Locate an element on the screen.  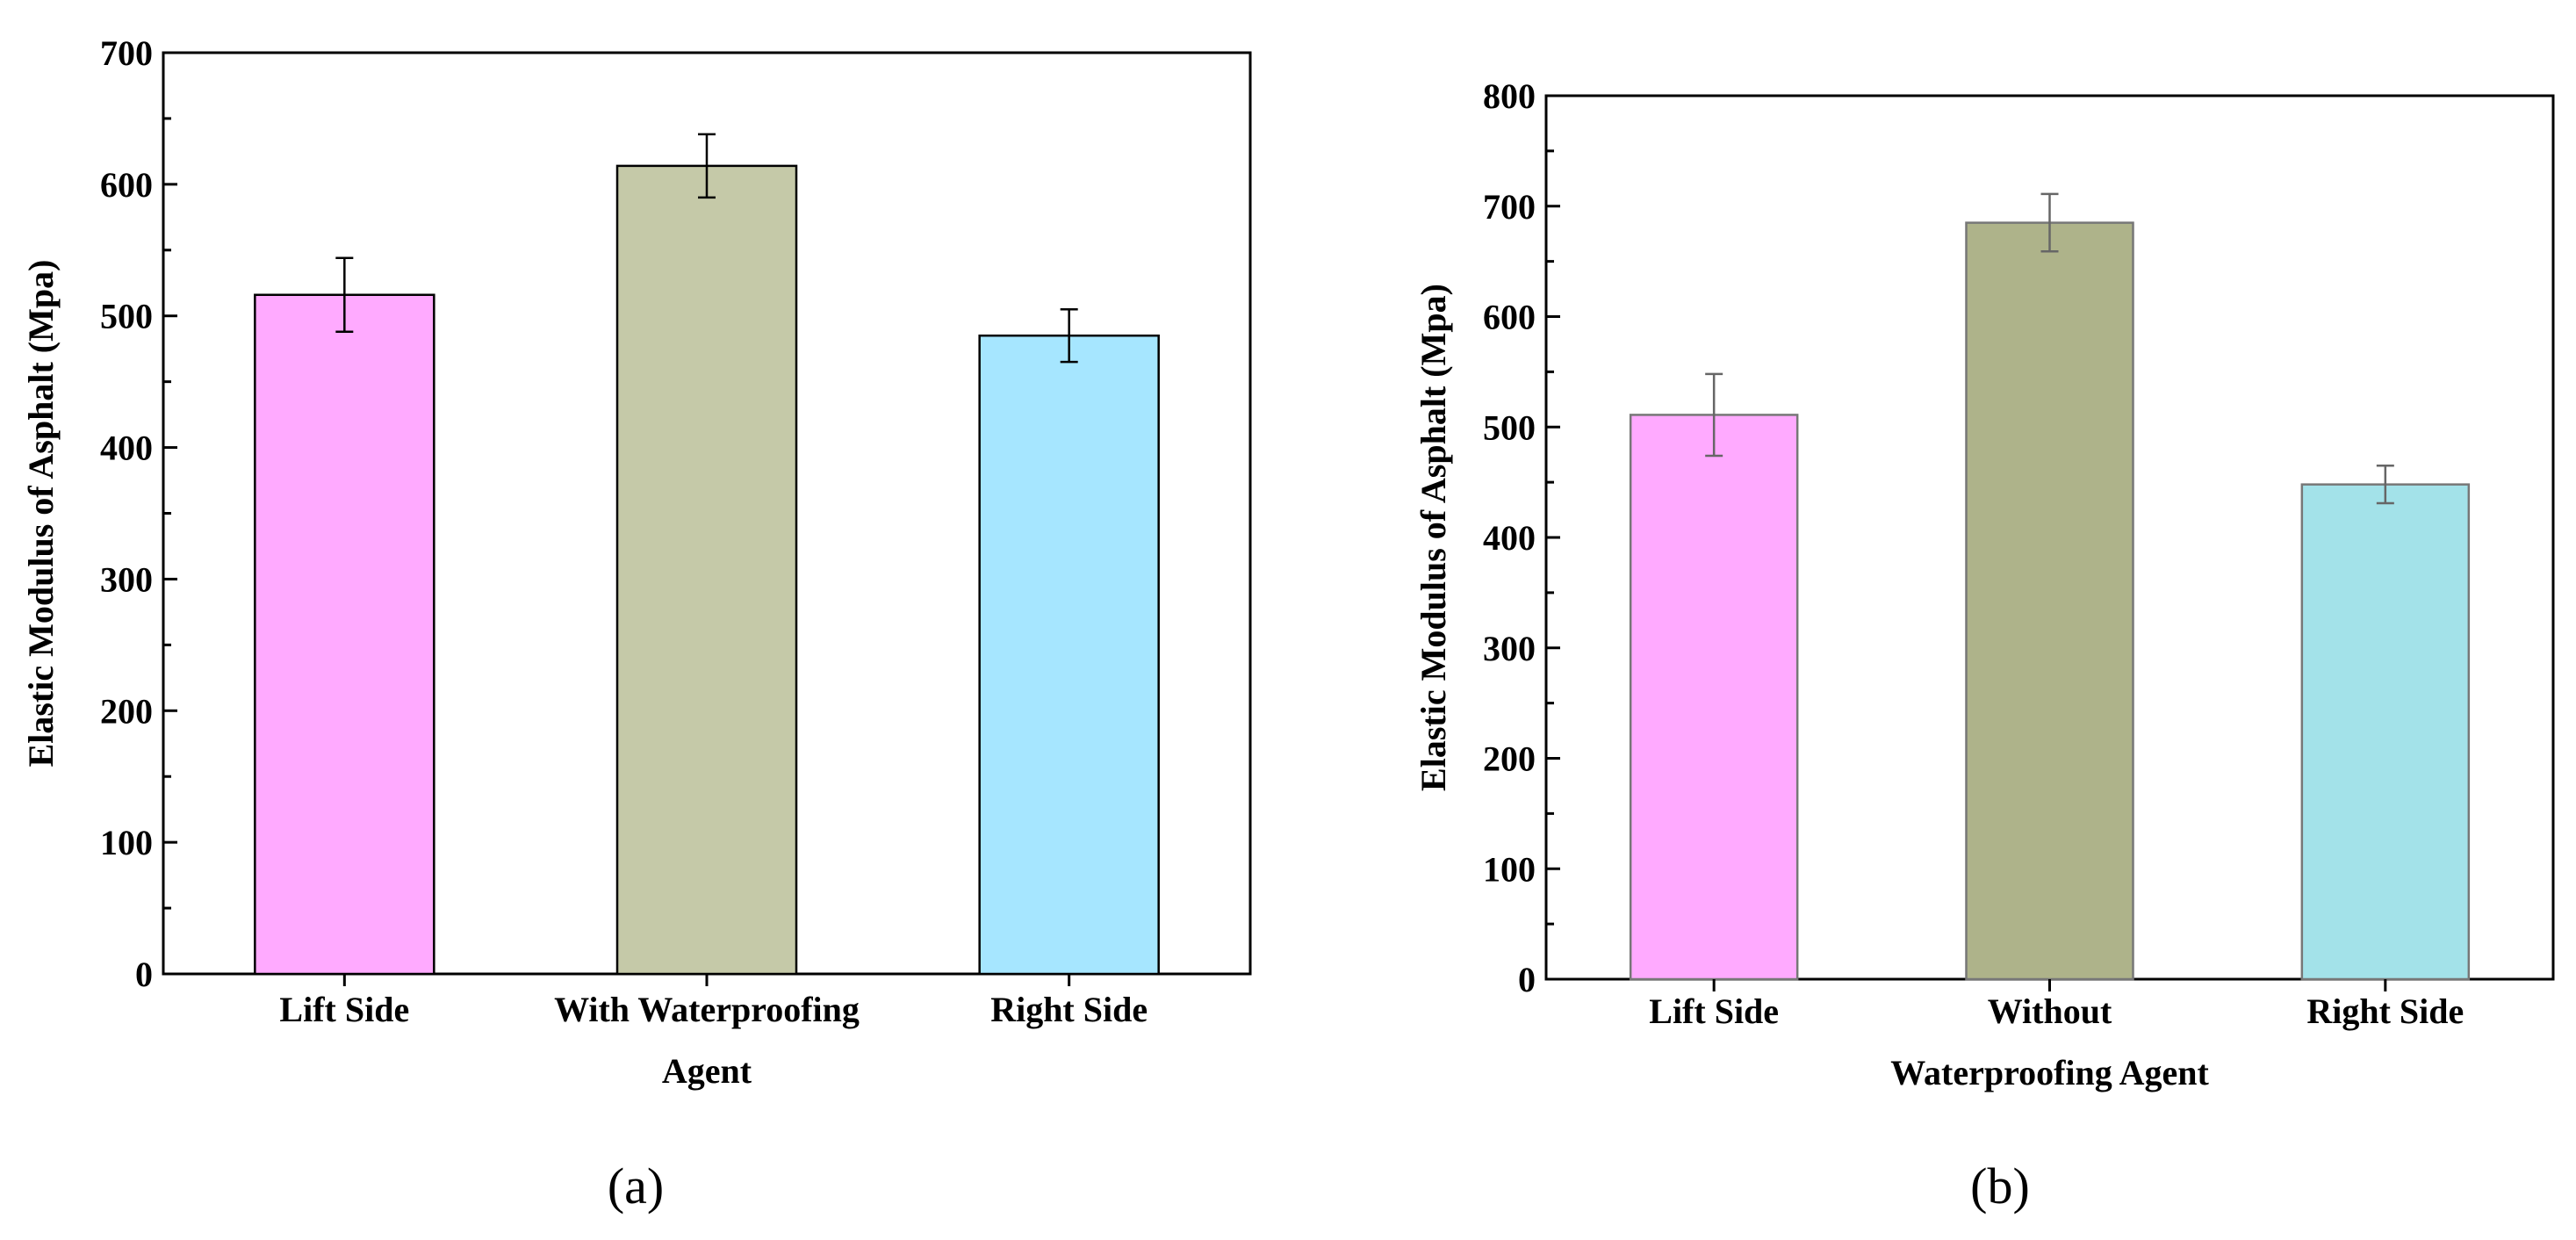
x-tick-label: Without is located at coordinates (2050, 1011).